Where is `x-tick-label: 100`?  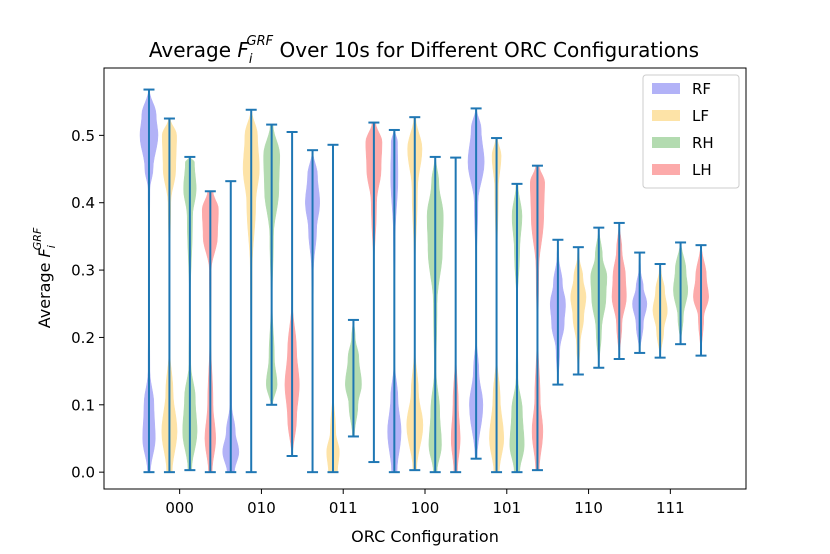 x-tick-label: 100 is located at coordinates (425, 508).